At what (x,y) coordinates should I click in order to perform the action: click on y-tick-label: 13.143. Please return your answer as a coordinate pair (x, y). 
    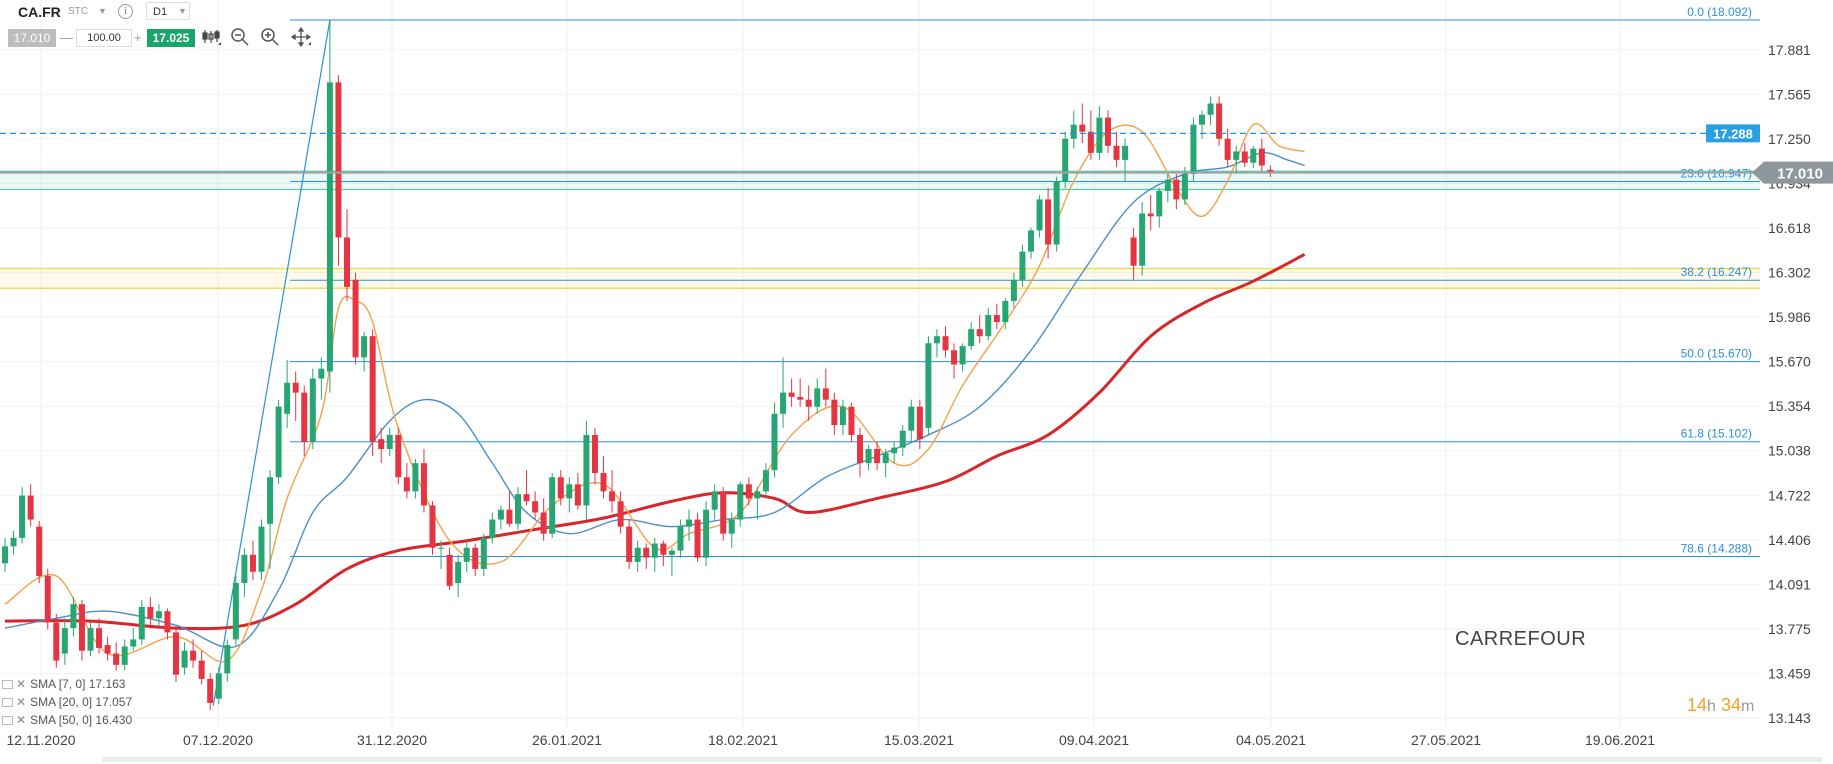
    Looking at the image, I should click on (1789, 718).